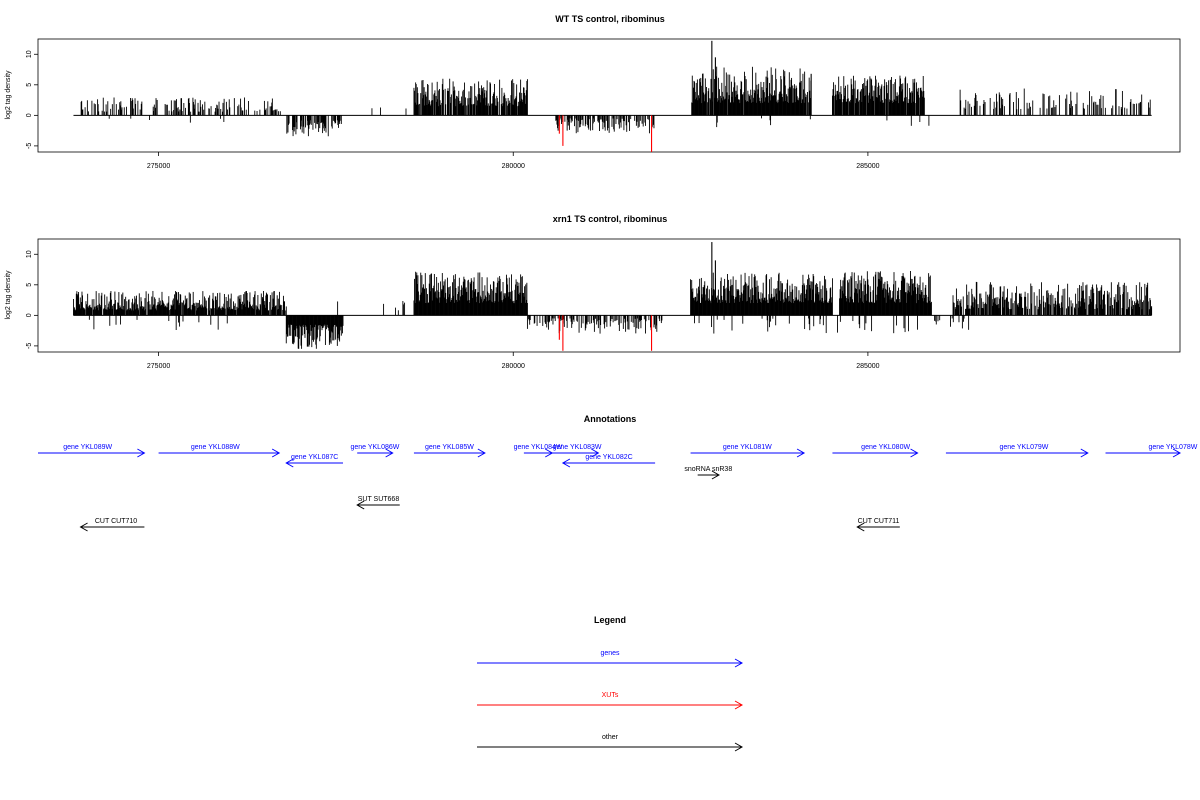 Image resolution: width=1200 pixels, height=800 pixels. Describe the element at coordinates (215, 447) in the screenshot. I see `feature-label: gene YKL088W` at that location.